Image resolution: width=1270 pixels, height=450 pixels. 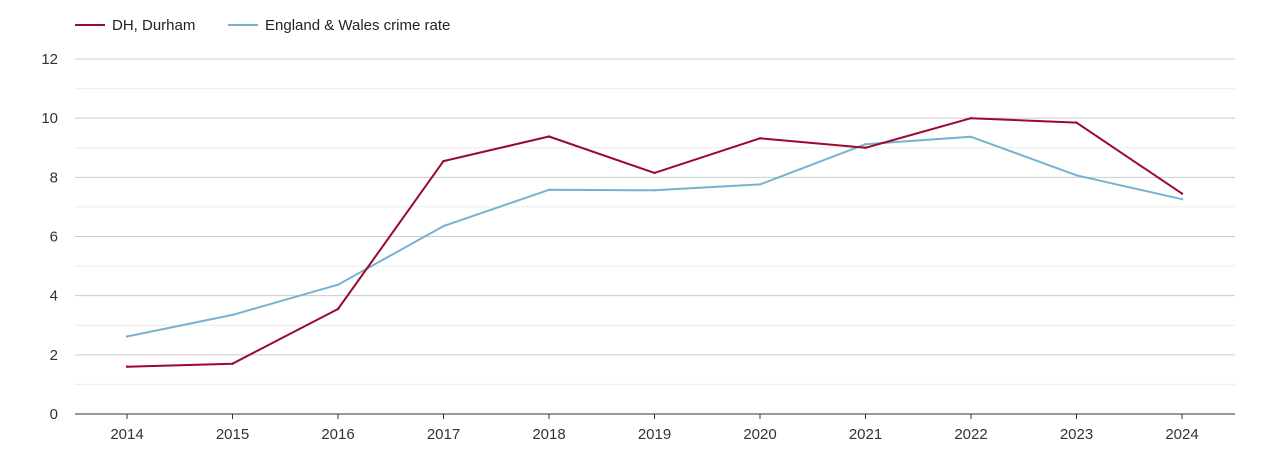 What do you see at coordinates (865, 434) in the screenshot?
I see `x-tick-label: 2021` at bounding box center [865, 434].